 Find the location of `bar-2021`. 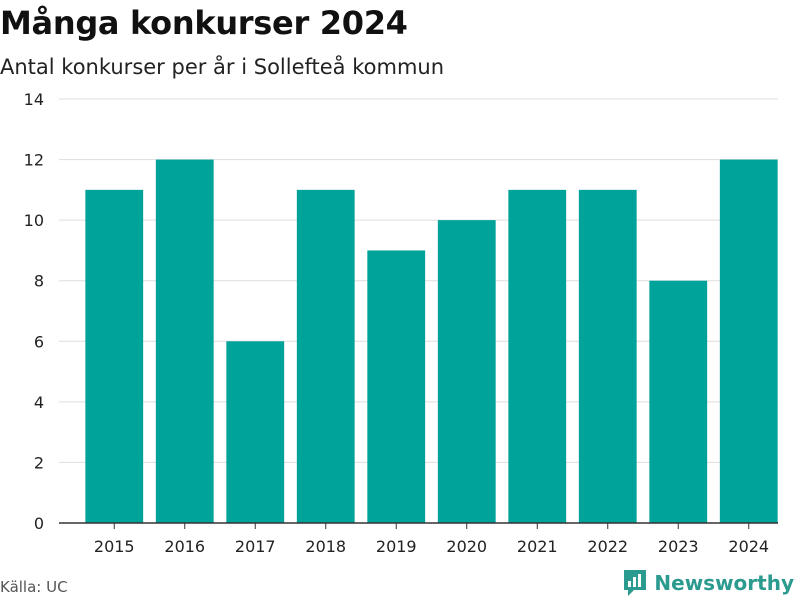

bar-2021 is located at coordinates (537, 356).